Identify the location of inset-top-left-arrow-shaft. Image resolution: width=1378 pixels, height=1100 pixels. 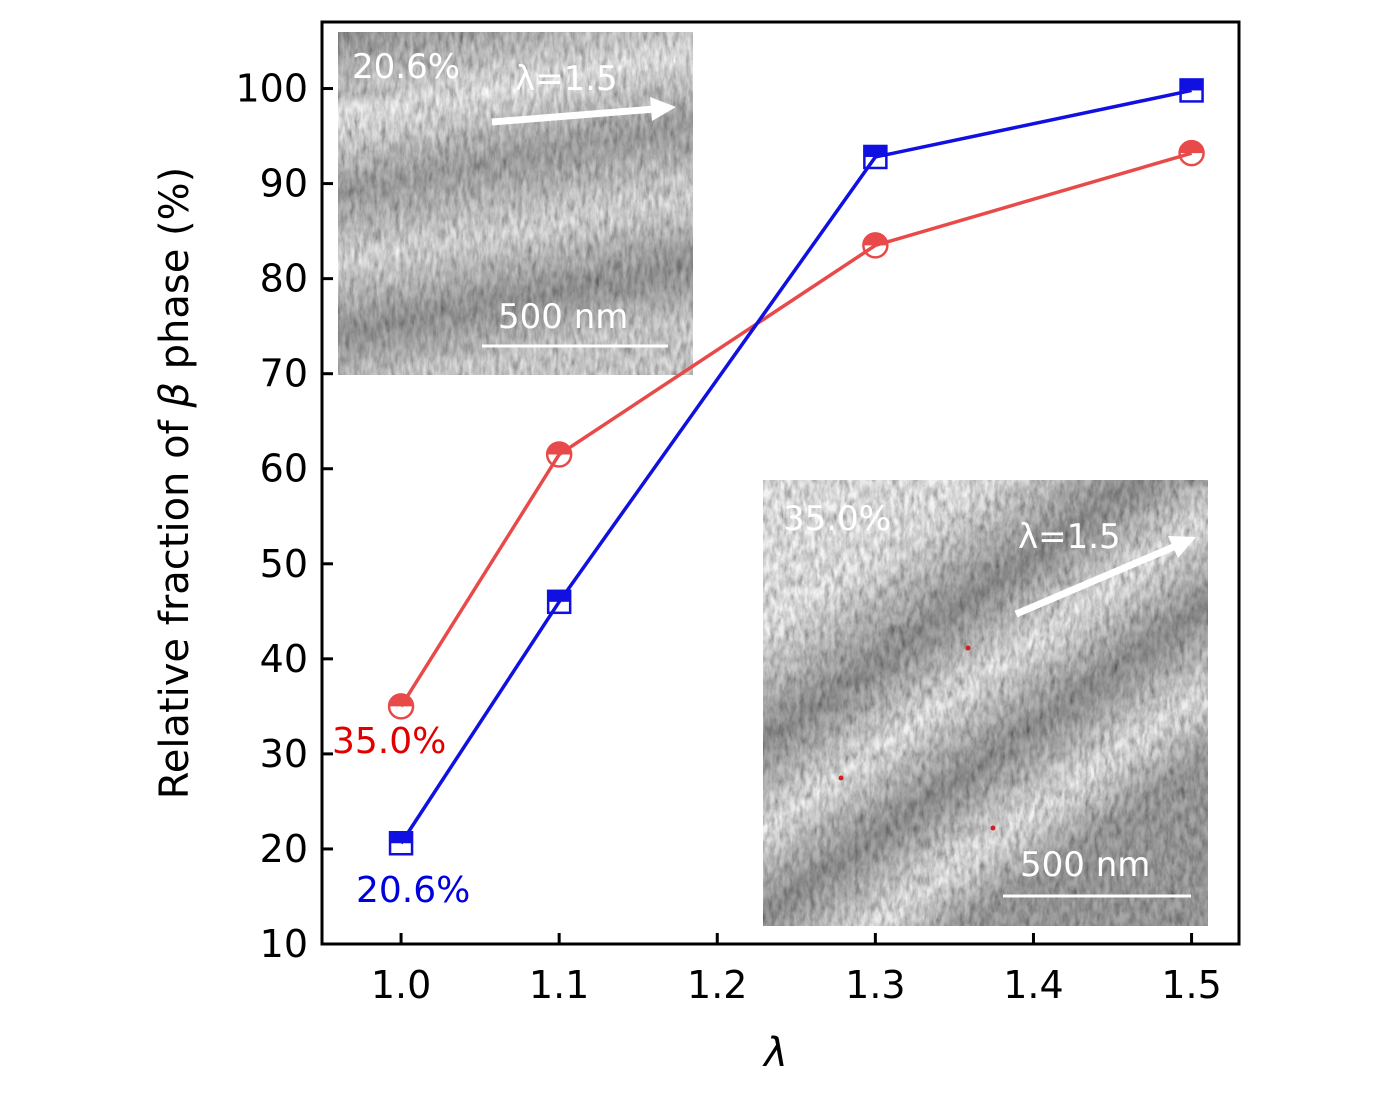
(573, 115).